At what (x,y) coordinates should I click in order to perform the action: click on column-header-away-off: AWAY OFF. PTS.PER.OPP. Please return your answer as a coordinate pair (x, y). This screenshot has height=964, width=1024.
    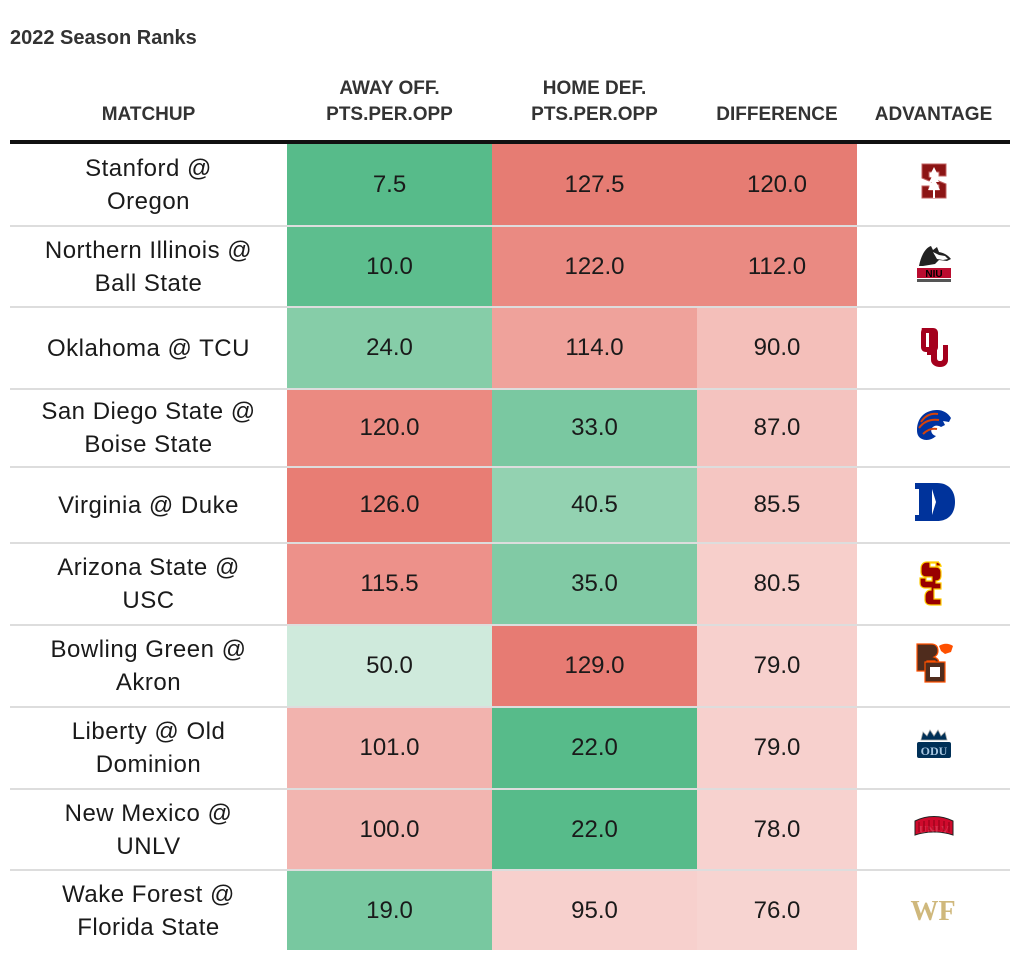
    Looking at the image, I should click on (389, 102).